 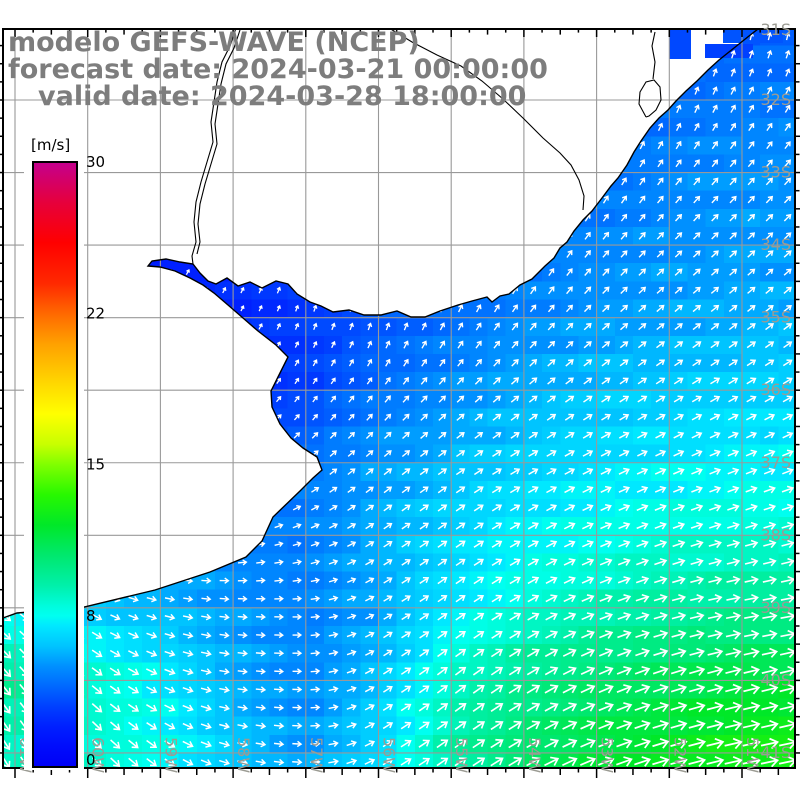 What do you see at coordinates (461, 755) in the screenshot?
I see `lon-label: 55W` at bounding box center [461, 755].